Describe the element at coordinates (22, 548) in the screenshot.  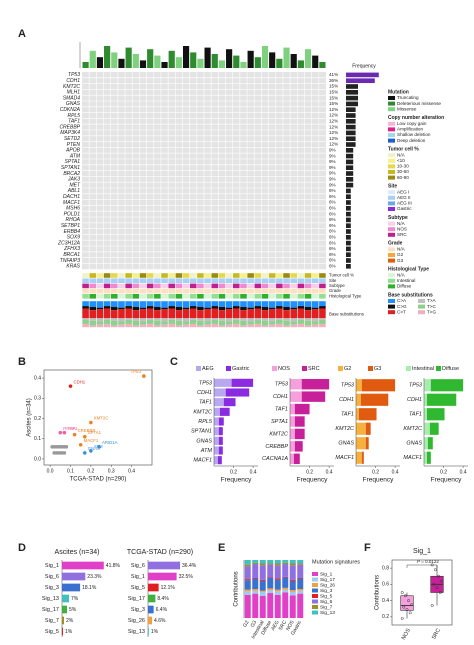
I see `panel-label: D` at that location.